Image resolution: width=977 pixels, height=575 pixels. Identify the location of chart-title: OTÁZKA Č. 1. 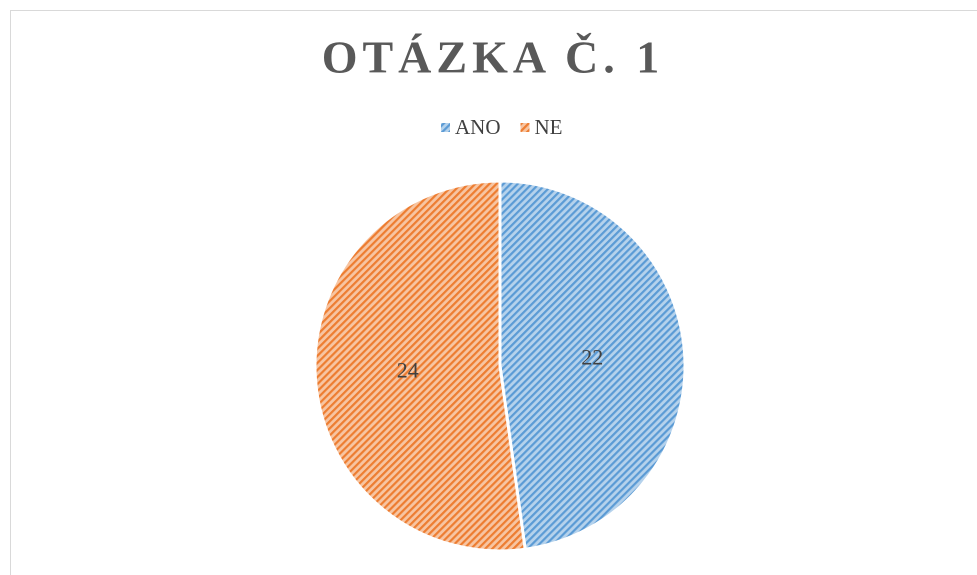
(493, 57).